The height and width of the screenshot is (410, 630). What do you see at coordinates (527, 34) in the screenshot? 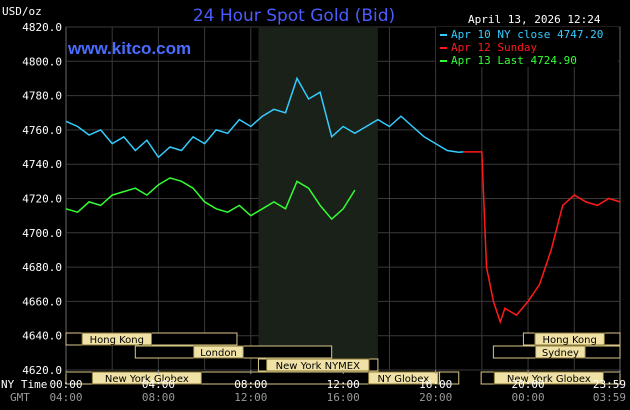
I see `legend-entry: Apr 10 NY close 4747.20` at bounding box center [527, 34].